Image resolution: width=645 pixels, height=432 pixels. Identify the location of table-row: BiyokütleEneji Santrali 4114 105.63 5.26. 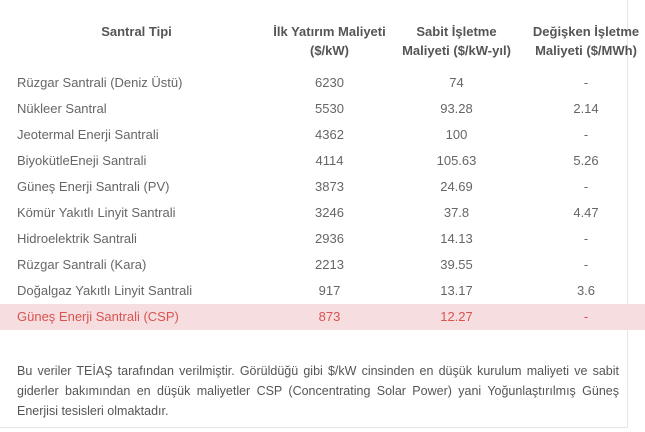
(322, 161).